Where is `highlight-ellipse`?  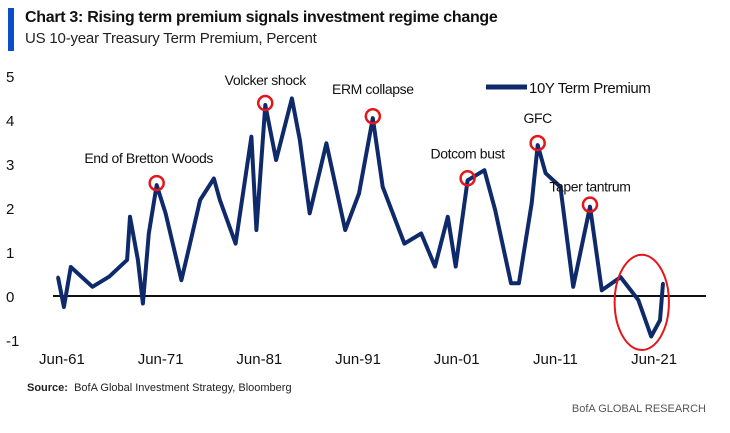 highlight-ellipse is located at coordinates (641, 302).